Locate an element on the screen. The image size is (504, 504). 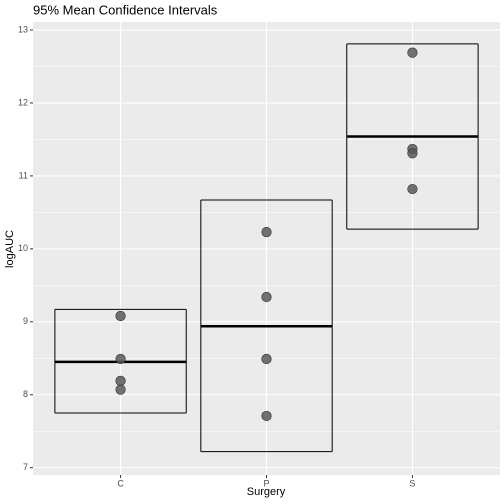
y-tick-label: 12 is located at coordinates (23, 102).